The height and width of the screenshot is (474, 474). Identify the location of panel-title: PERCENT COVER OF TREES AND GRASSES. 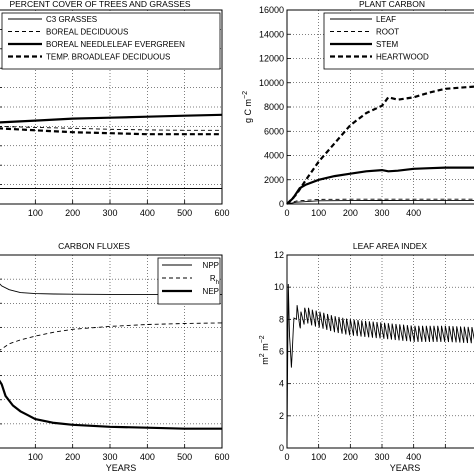
(99, 4).